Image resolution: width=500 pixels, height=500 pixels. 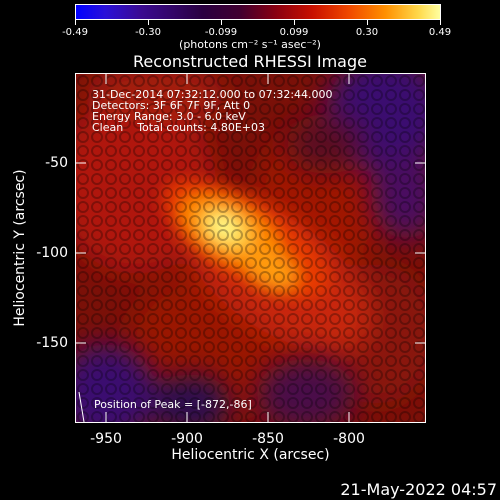 What do you see at coordinates (418, 489) in the screenshot?
I see `date-stamp: 21-May-2022 04:57` at bounding box center [418, 489].